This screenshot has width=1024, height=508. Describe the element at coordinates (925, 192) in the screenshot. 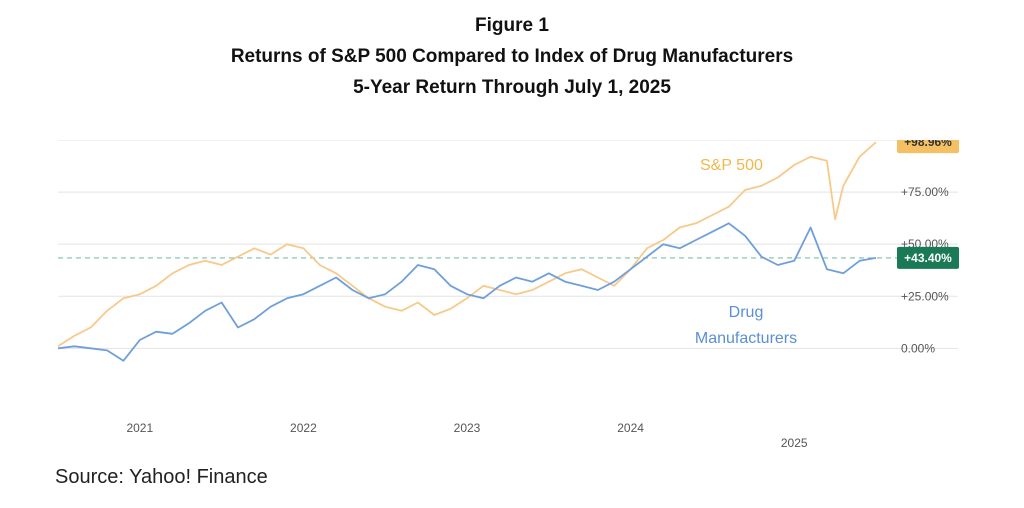

I see `y-tick-label: +75.00%` at that location.